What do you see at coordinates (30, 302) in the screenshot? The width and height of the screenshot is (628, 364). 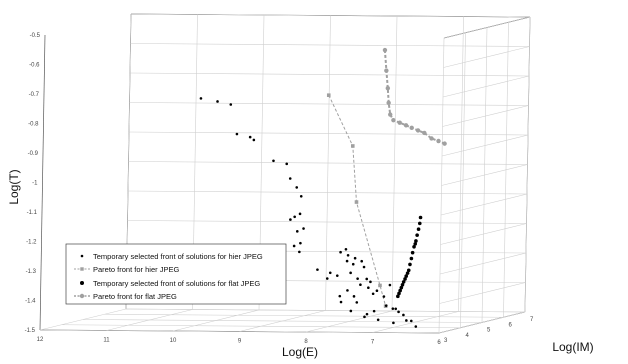 I see `z-tick-label: -1.4` at bounding box center [30, 302].